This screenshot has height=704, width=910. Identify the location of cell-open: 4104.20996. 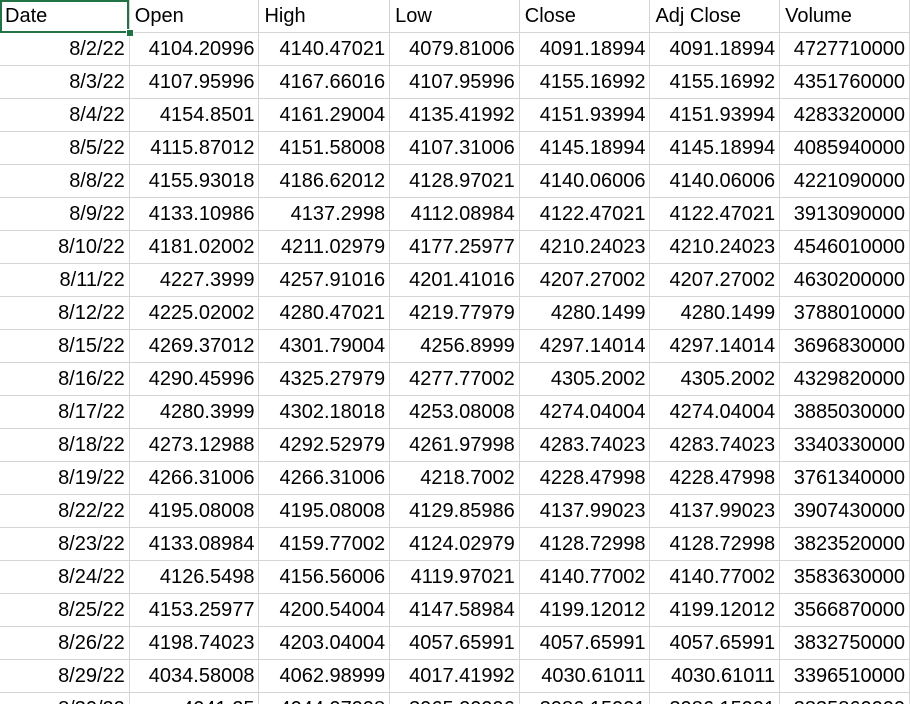
(194, 49).